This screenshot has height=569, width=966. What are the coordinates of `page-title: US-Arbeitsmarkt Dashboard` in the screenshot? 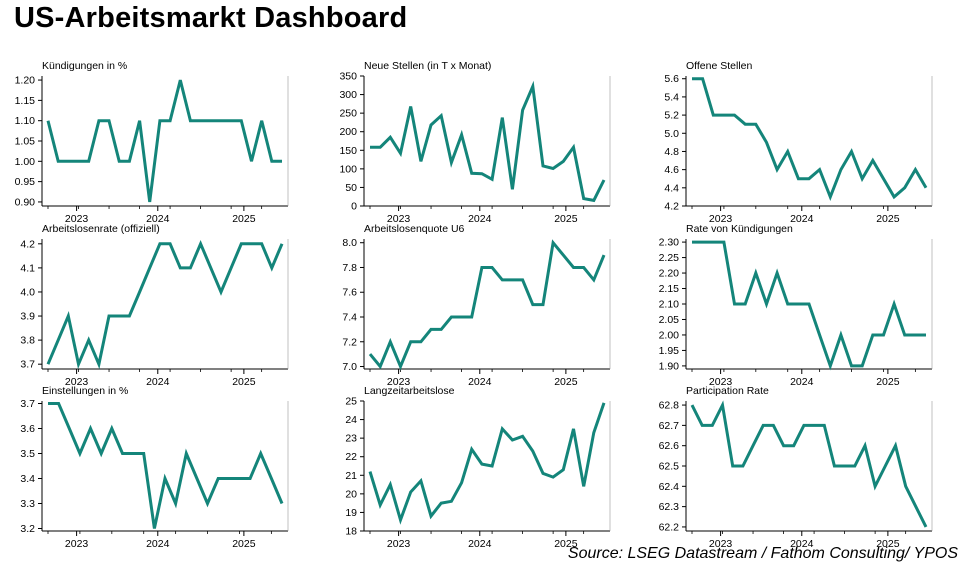 It's located at (211, 18).